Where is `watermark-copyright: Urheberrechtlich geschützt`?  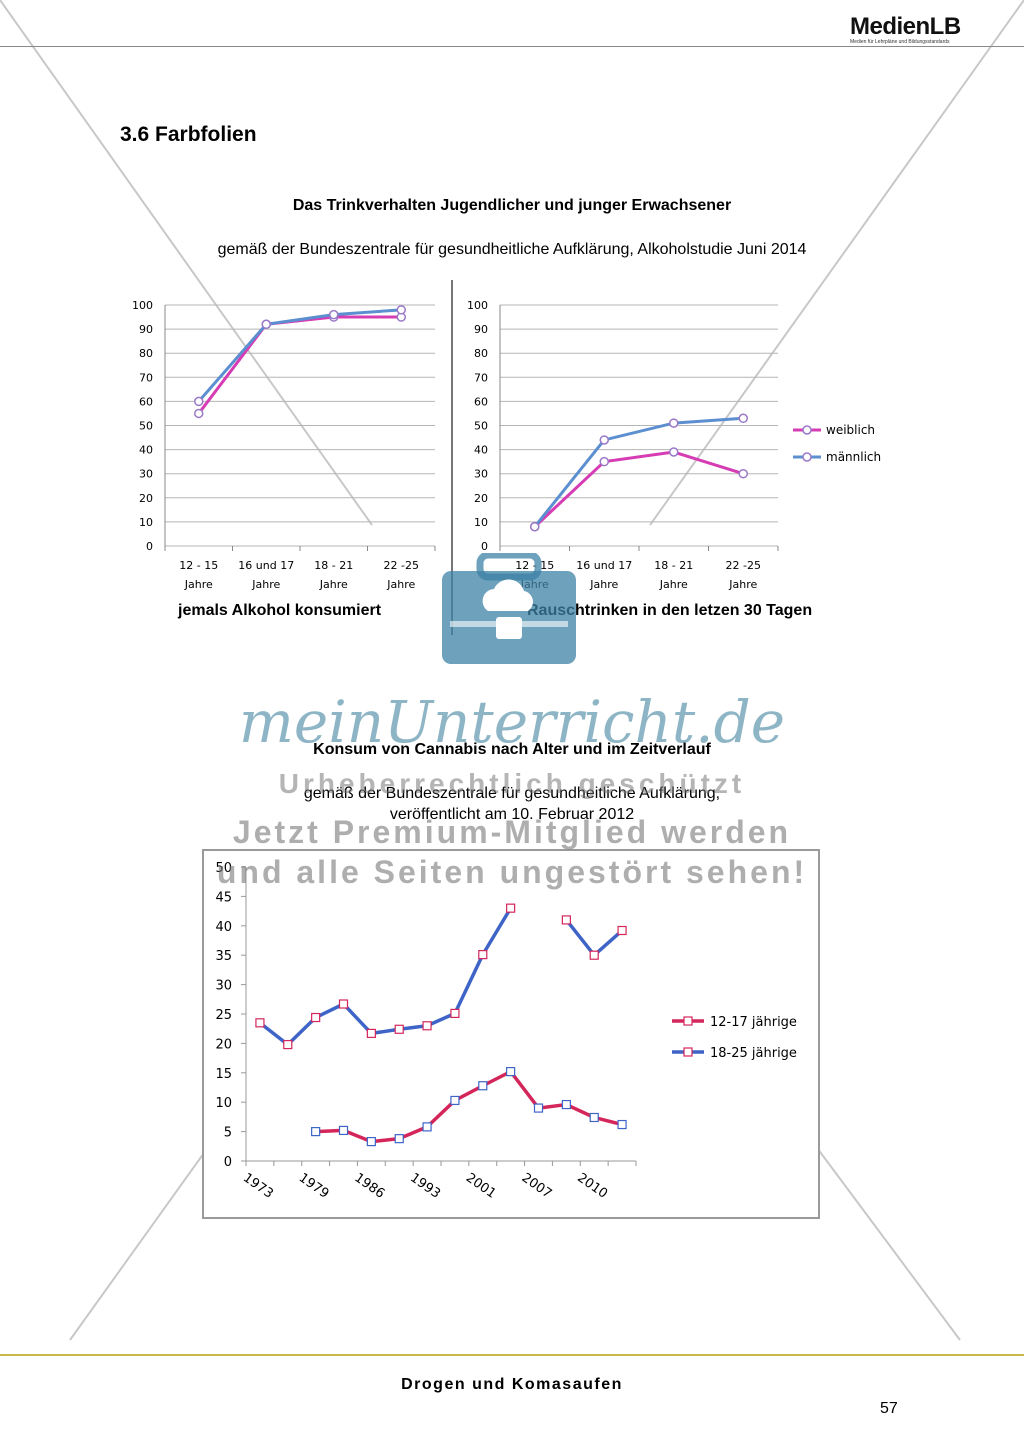
watermark-copyright: Urheberrechtlich geschützt is located at coordinates (512, 783).